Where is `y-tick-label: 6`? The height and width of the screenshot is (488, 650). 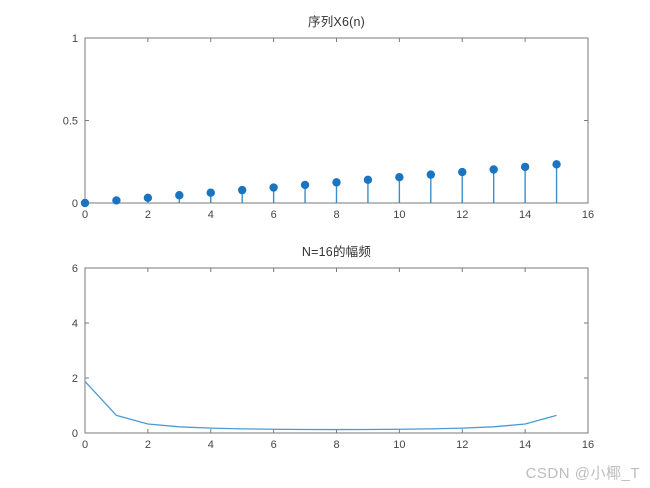 y-tick-label: 6 is located at coordinates (75, 269).